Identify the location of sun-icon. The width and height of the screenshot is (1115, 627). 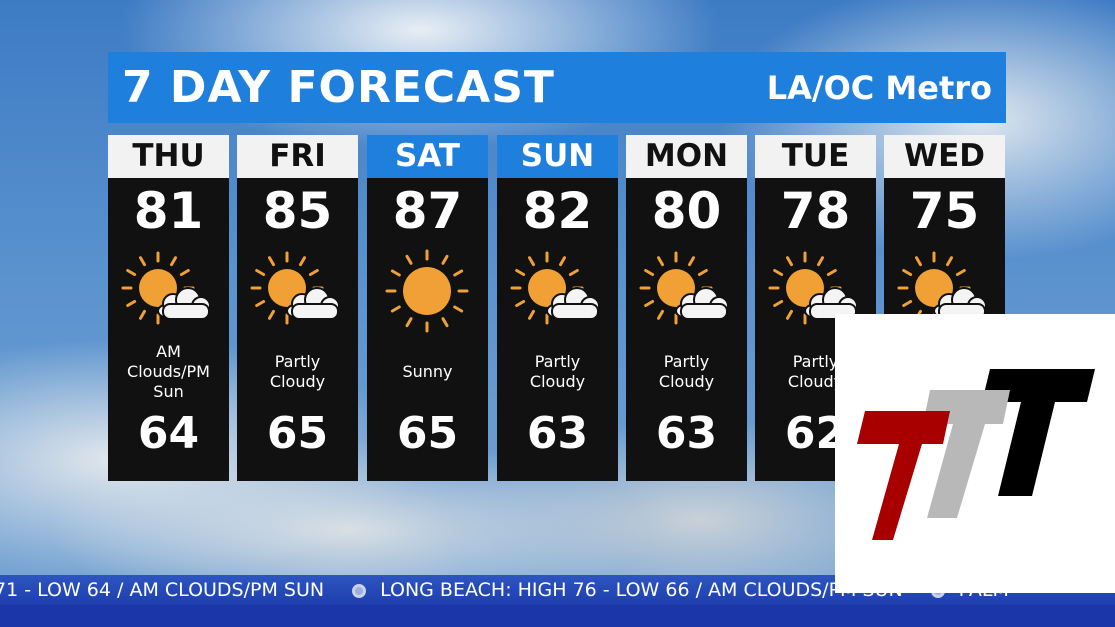
(427, 291).